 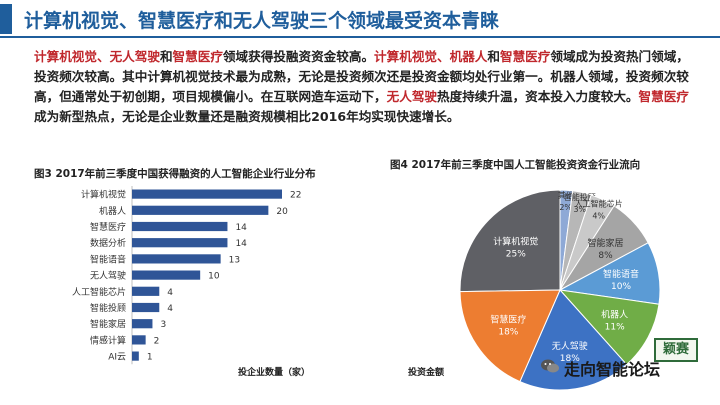 I want to click on bar-value-label: 22, so click(x=295, y=196).